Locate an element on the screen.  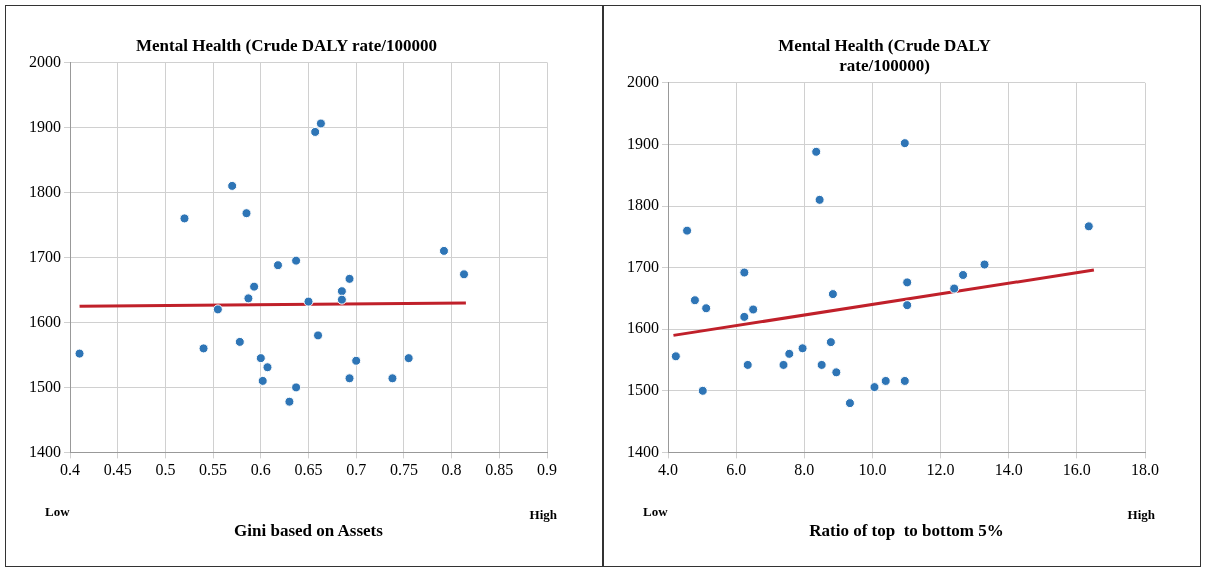
x-tick-label: 0.55 is located at coordinates (213, 470).